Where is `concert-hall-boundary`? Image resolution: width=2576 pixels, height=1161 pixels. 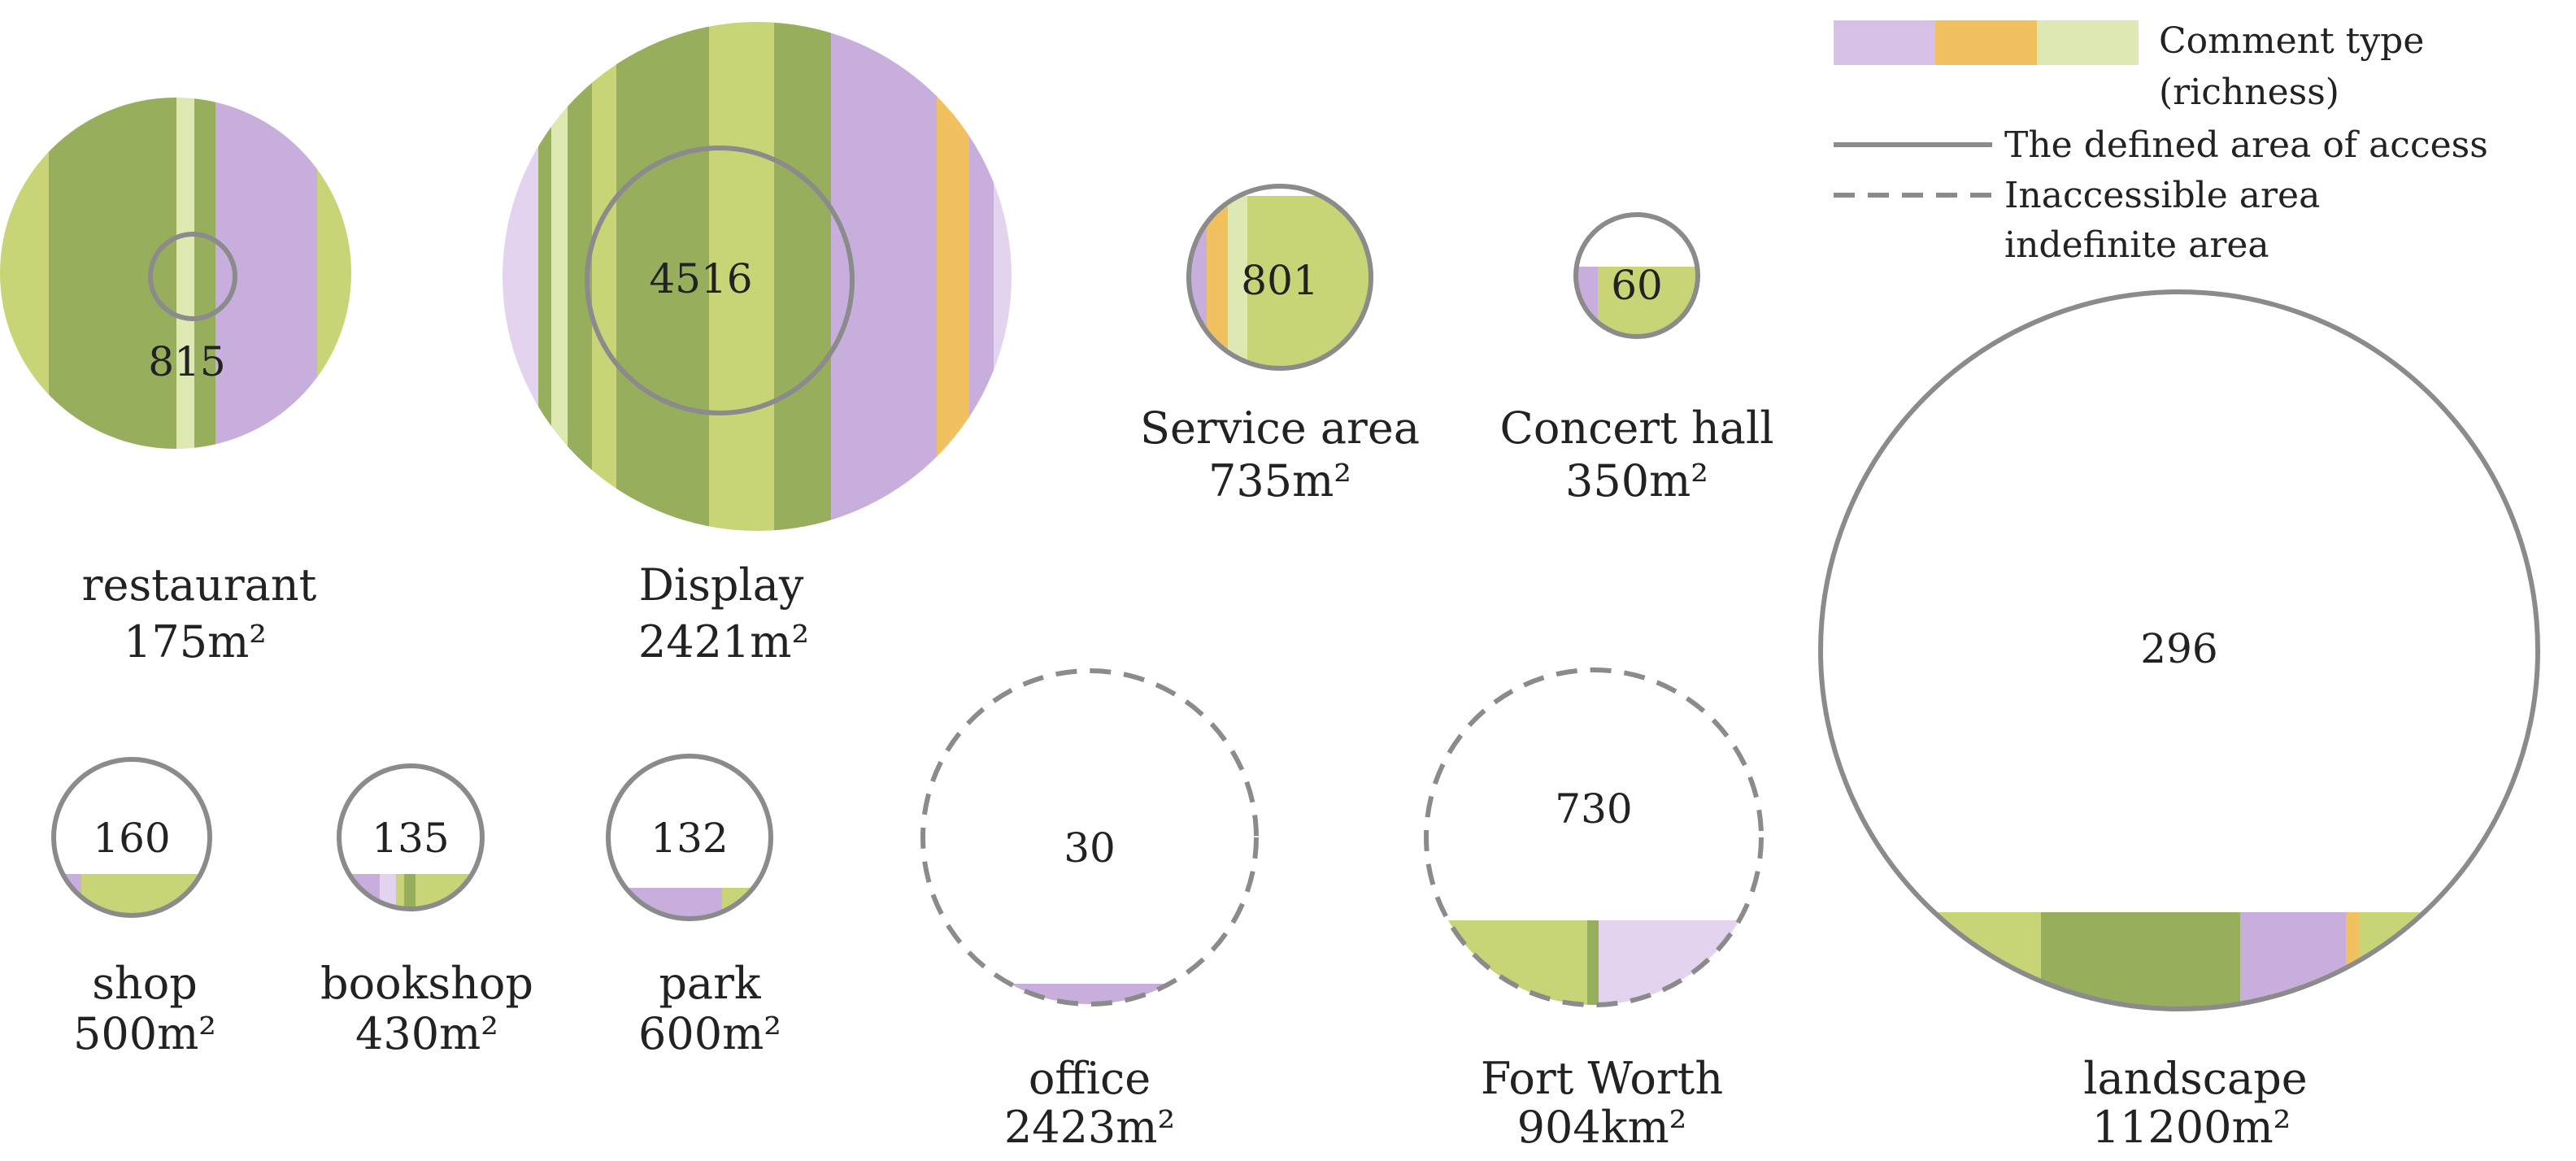 concert-hall-boundary is located at coordinates (1637, 275).